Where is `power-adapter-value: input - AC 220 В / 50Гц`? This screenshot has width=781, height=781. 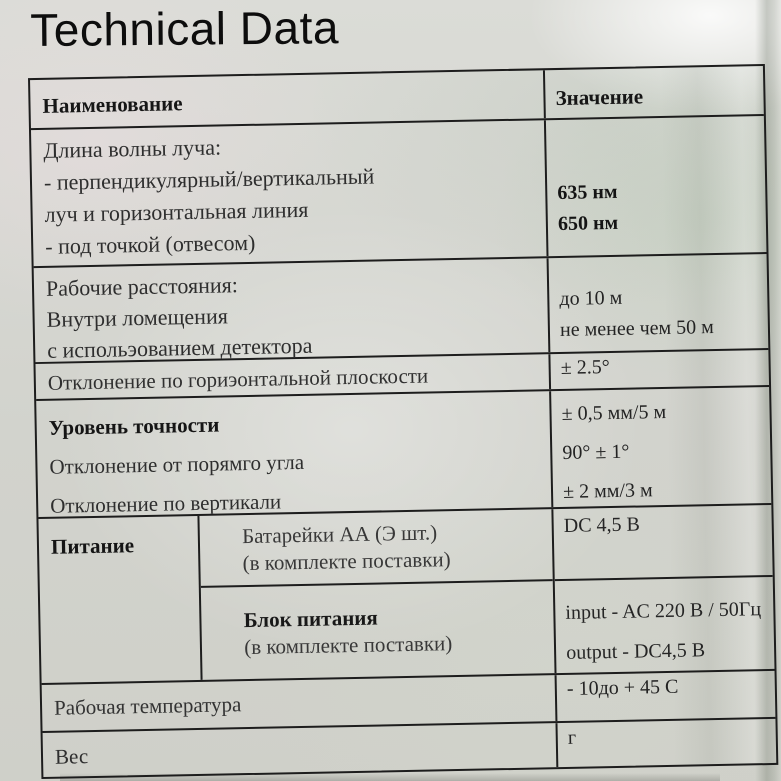 power-adapter-value: input - AC 220 В / 50Гц is located at coordinates (663, 611).